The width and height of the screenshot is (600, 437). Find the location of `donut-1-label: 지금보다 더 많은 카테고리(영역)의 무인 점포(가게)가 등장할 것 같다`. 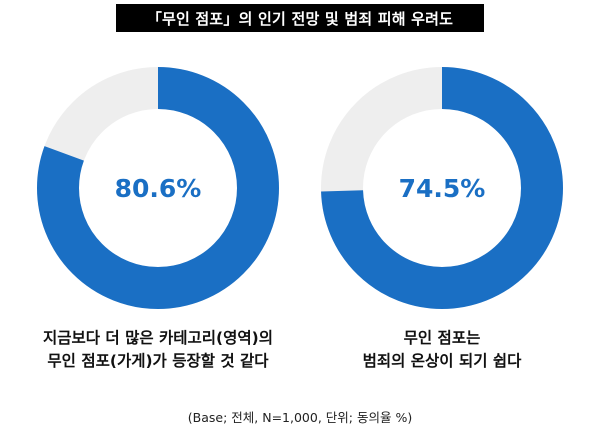

donut-1-label: 지금보다 더 많은 카테고리(영역)의 무인 점포(가게)가 등장할 것 같다 is located at coordinates (158, 350).